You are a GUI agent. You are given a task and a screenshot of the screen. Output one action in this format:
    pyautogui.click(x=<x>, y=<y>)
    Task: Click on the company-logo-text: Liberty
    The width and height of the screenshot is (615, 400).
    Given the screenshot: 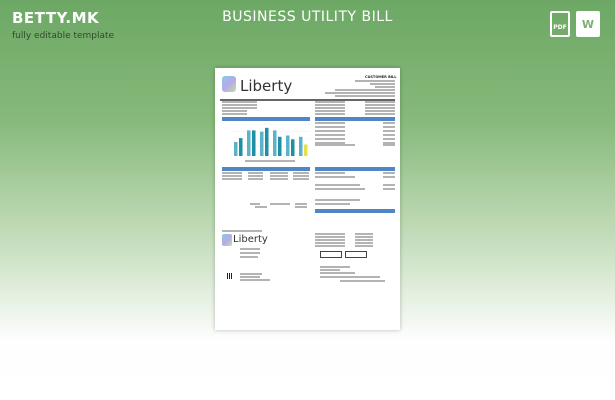 What is the action you would take?
    pyautogui.click(x=266, y=86)
    